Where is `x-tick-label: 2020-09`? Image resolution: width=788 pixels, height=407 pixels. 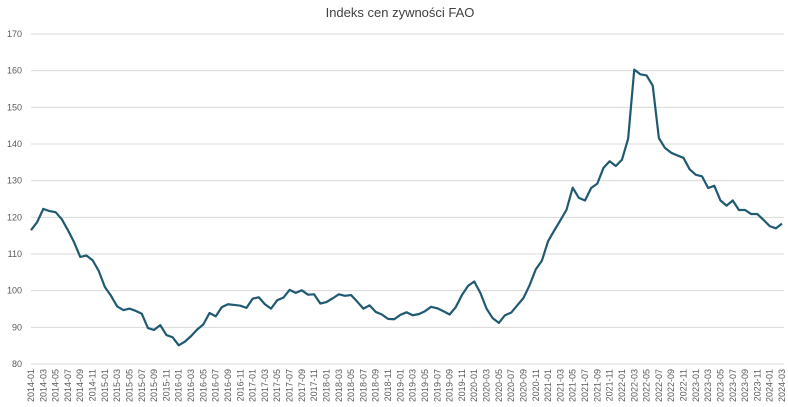
x-tick-label: 2020-09 is located at coordinates (523, 385).